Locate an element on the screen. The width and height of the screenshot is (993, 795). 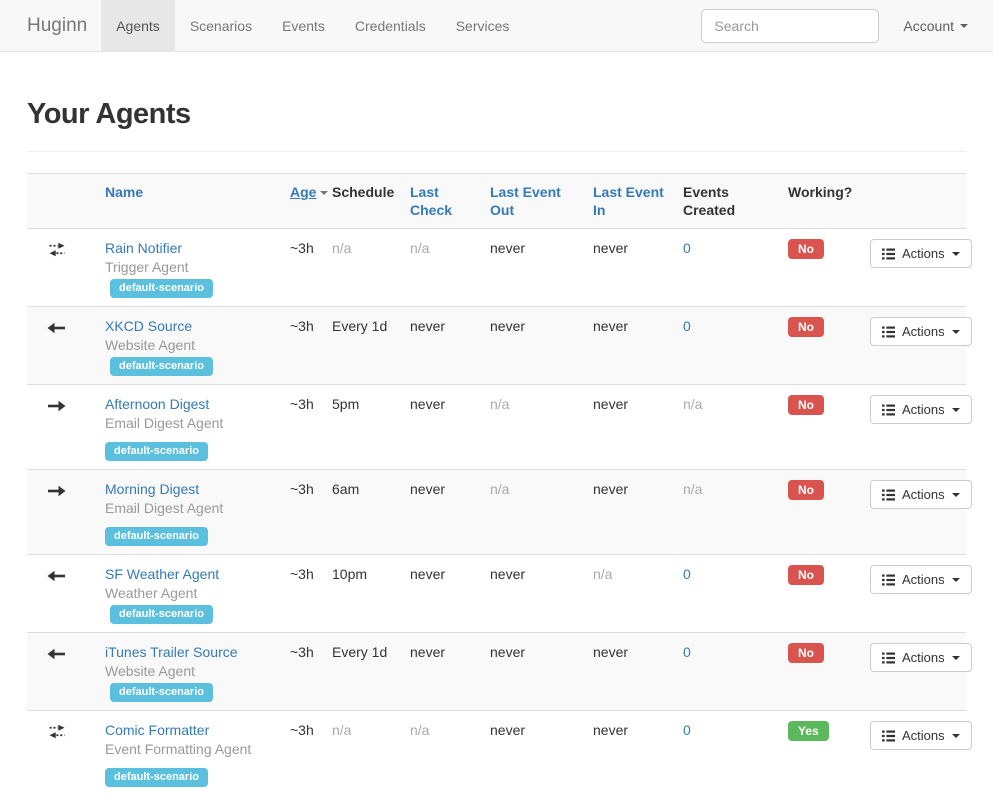
agent-name-link: Morning Digest is located at coordinates (152, 489).